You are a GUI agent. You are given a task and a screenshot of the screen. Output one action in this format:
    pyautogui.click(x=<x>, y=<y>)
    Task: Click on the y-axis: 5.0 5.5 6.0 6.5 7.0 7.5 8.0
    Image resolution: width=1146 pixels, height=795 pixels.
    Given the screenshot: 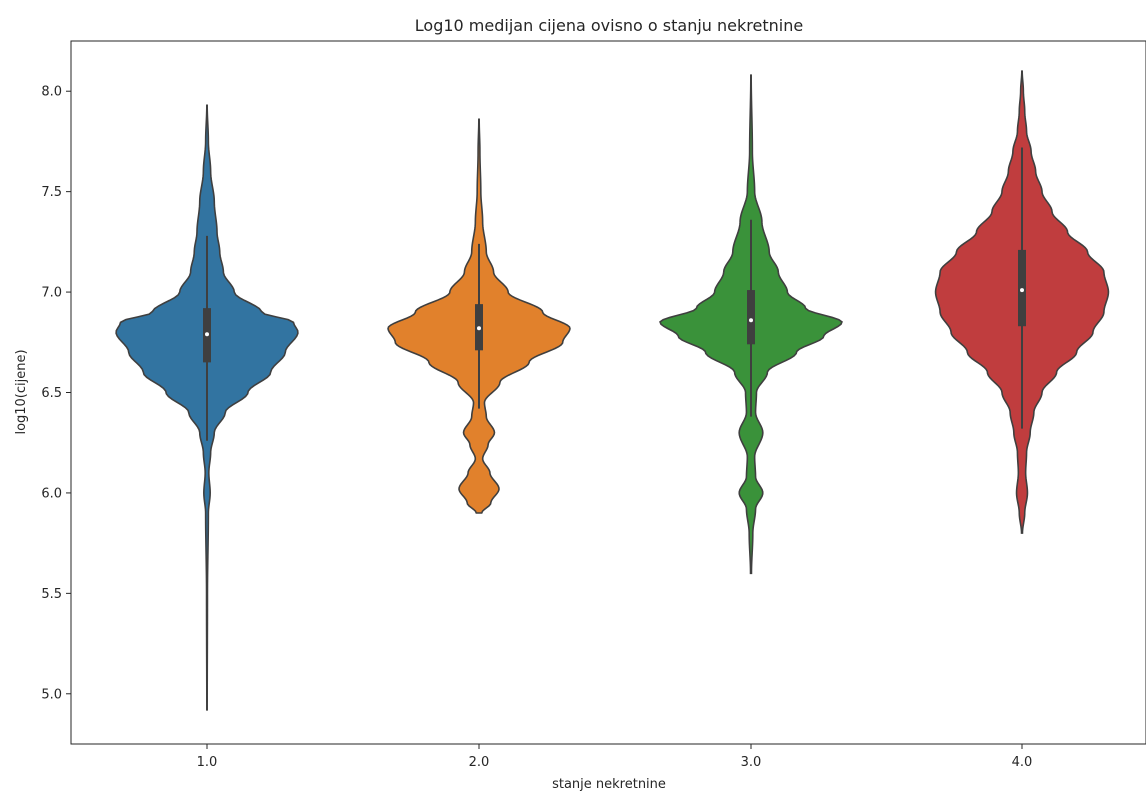 What is the action you would take?
    pyautogui.click(x=56, y=393)
    